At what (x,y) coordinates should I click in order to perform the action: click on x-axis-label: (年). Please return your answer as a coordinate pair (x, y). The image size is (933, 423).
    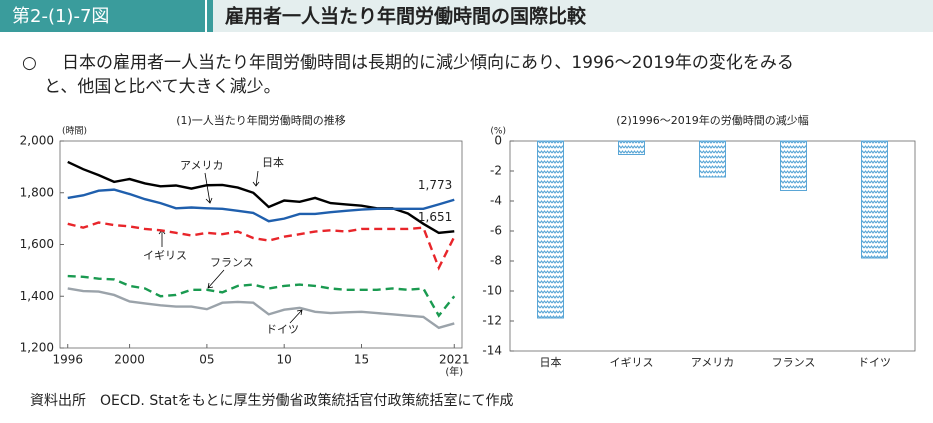
    Looking at the image, I should click on (454, 371).